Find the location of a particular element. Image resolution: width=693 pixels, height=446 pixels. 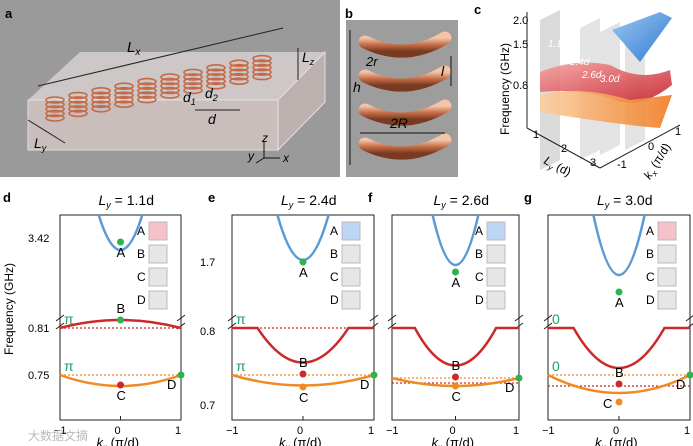

c-kx-label: kx (π/d) is located at coordinates (658, 162).